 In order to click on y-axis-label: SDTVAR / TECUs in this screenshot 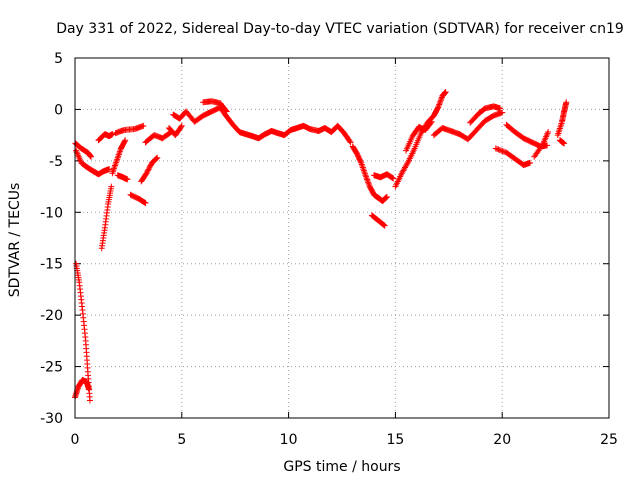, I will do `click(15, 240)`.